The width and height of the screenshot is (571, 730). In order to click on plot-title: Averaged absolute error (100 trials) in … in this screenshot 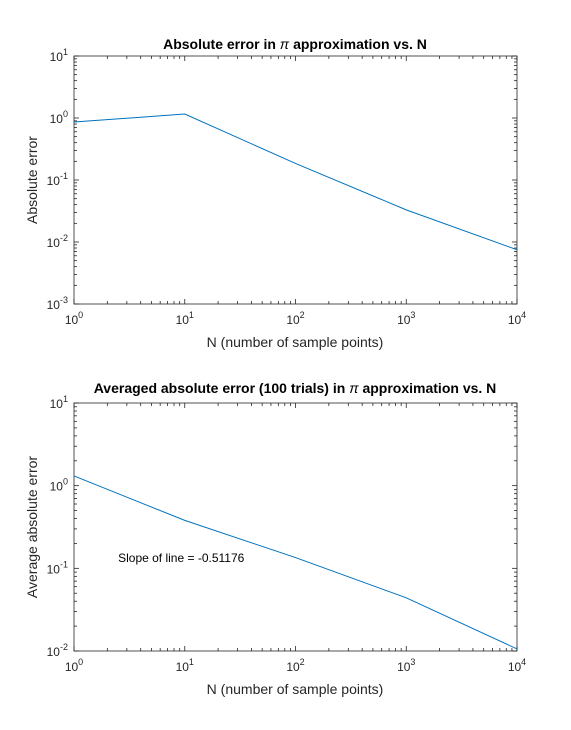, I will do `click(295, 388)`.